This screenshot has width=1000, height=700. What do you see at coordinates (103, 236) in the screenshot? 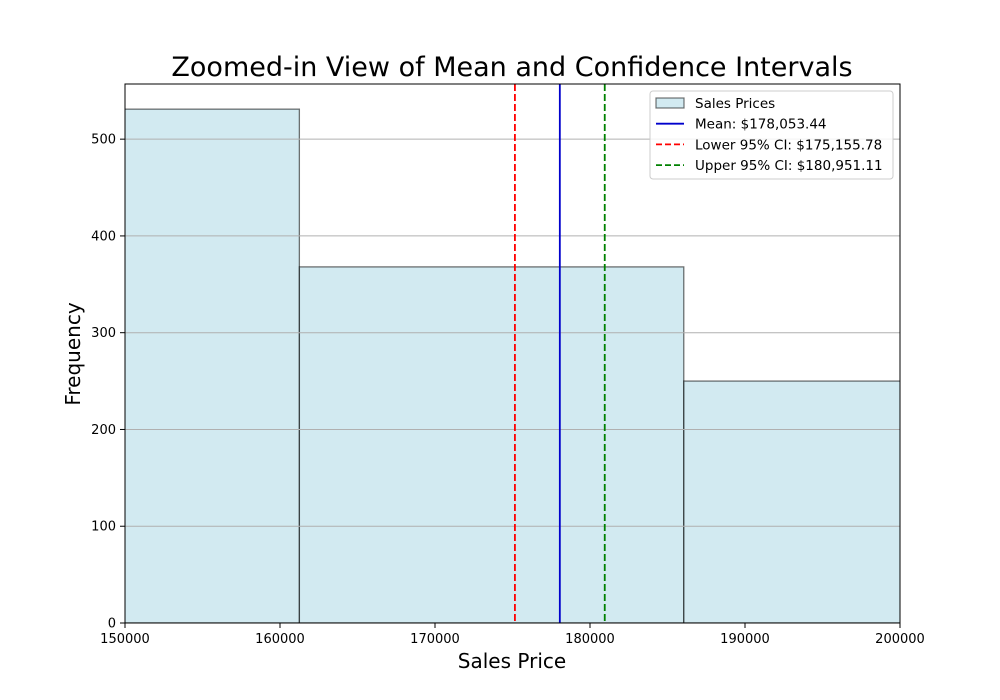
I see `y-tick-label: 400` at bounding box center [103, 236].